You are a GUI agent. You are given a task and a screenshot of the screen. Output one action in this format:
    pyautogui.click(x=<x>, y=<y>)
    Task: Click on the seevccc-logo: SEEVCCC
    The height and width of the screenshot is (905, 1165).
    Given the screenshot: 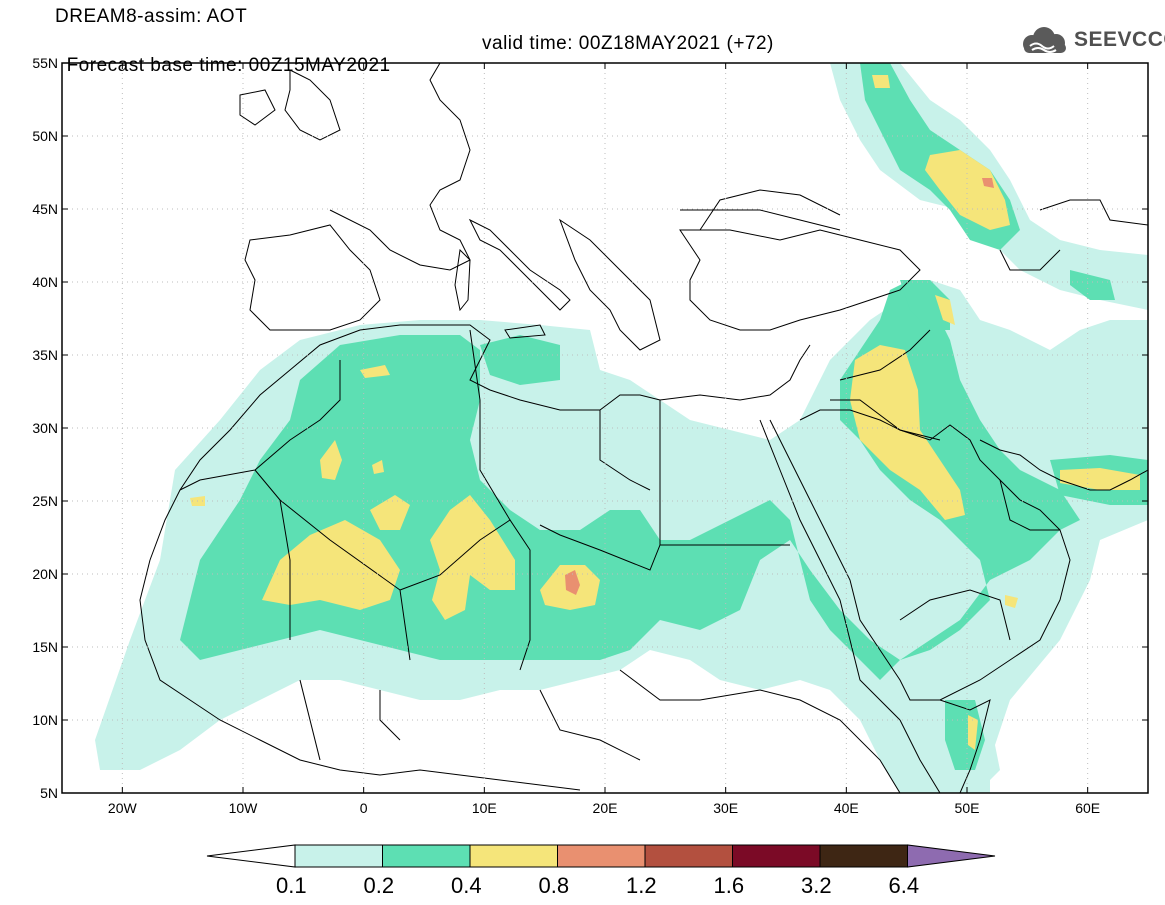 What is the action you would take?
    pyautogui.click(x=1091, y=41)
    